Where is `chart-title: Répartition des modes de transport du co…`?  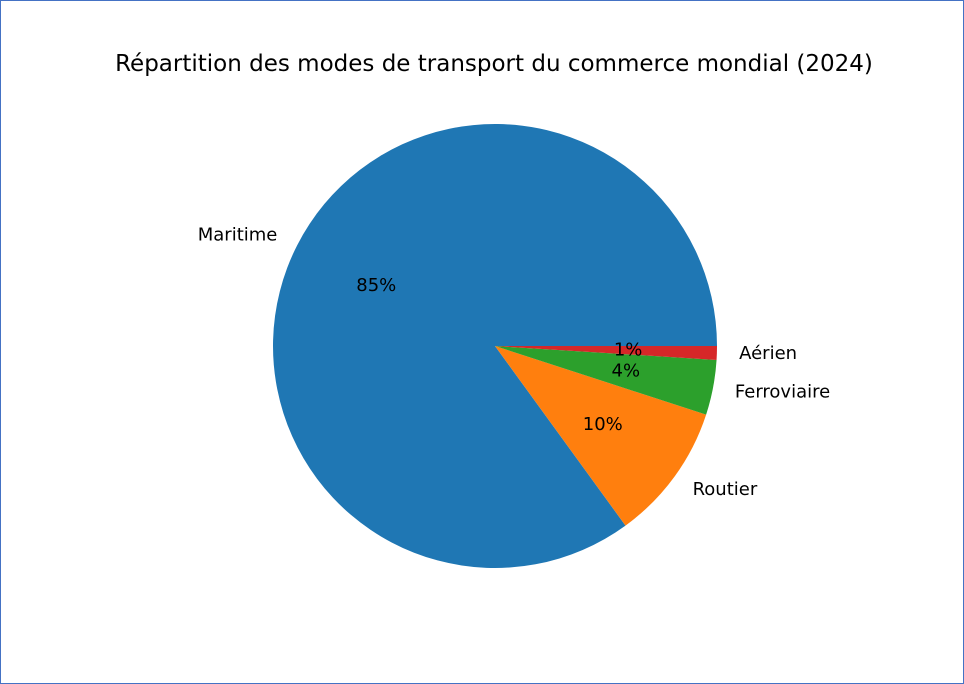 chart-title: Répartition des modes de transport du co… is located at coordinates (494, 64).